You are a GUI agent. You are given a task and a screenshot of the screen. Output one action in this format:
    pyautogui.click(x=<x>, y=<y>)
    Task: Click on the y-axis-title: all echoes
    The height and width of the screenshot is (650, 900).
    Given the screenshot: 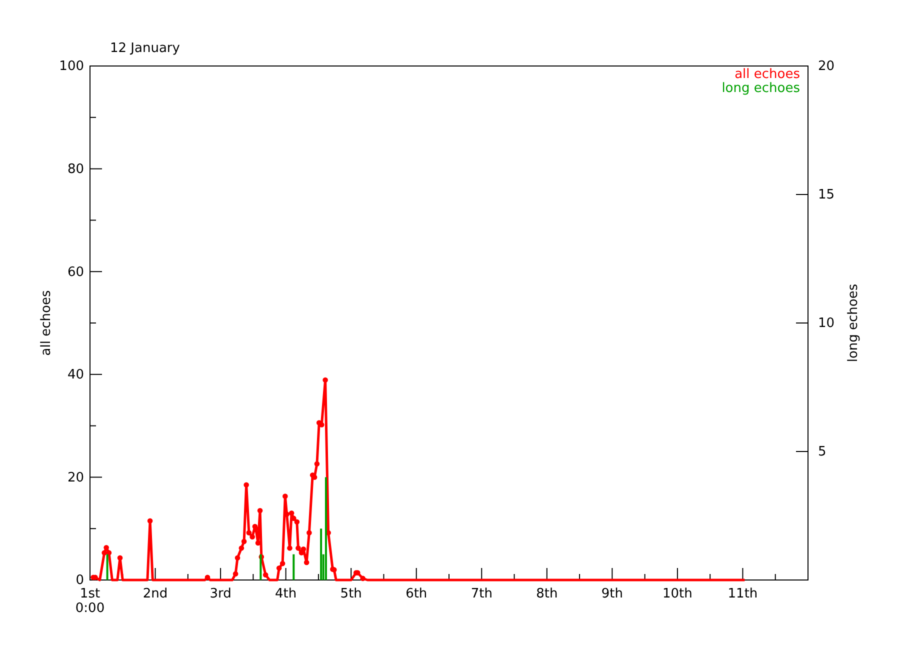 What is the action you would take?
    pyautogui.click(x=46, y=323)
    